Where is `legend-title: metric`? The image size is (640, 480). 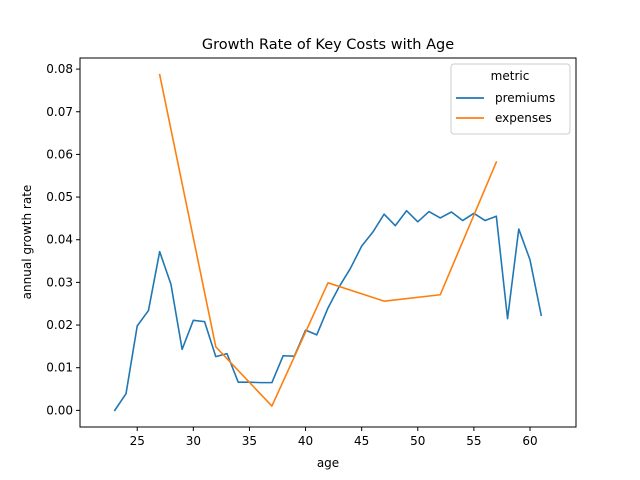 legend-title: metric is located at coordinates (510, 76).